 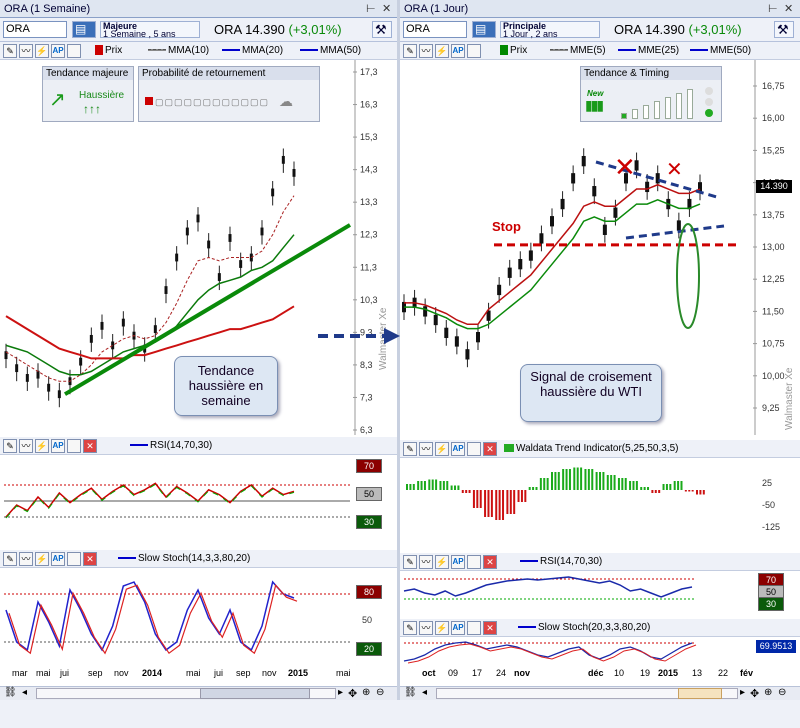 What do you see at coordinates (35, 29) in the screenshot?
I see `left-symbol-input: ORA` at bounding box center [35, 29].